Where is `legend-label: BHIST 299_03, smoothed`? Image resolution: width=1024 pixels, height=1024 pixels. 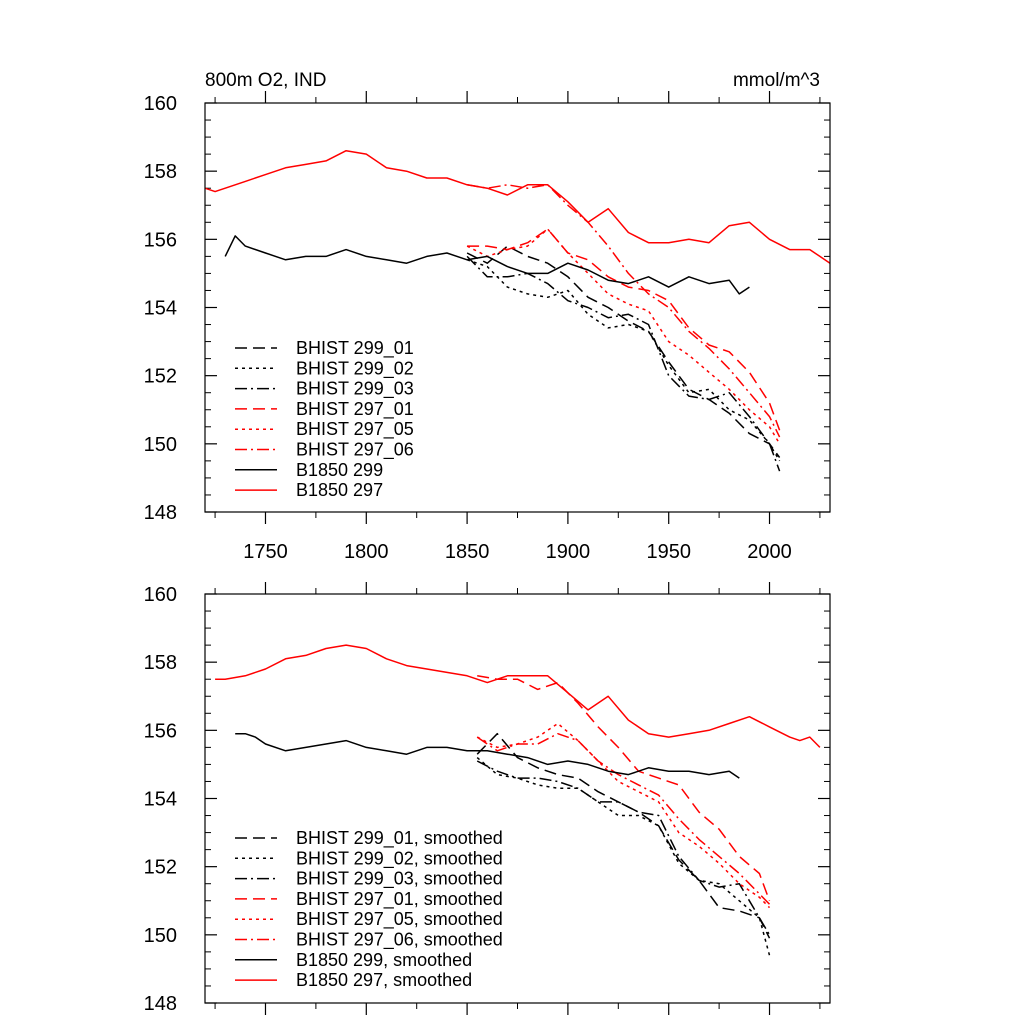 legend-label: BHIST 299_03, smoothed is located at coordinates (399, 879).